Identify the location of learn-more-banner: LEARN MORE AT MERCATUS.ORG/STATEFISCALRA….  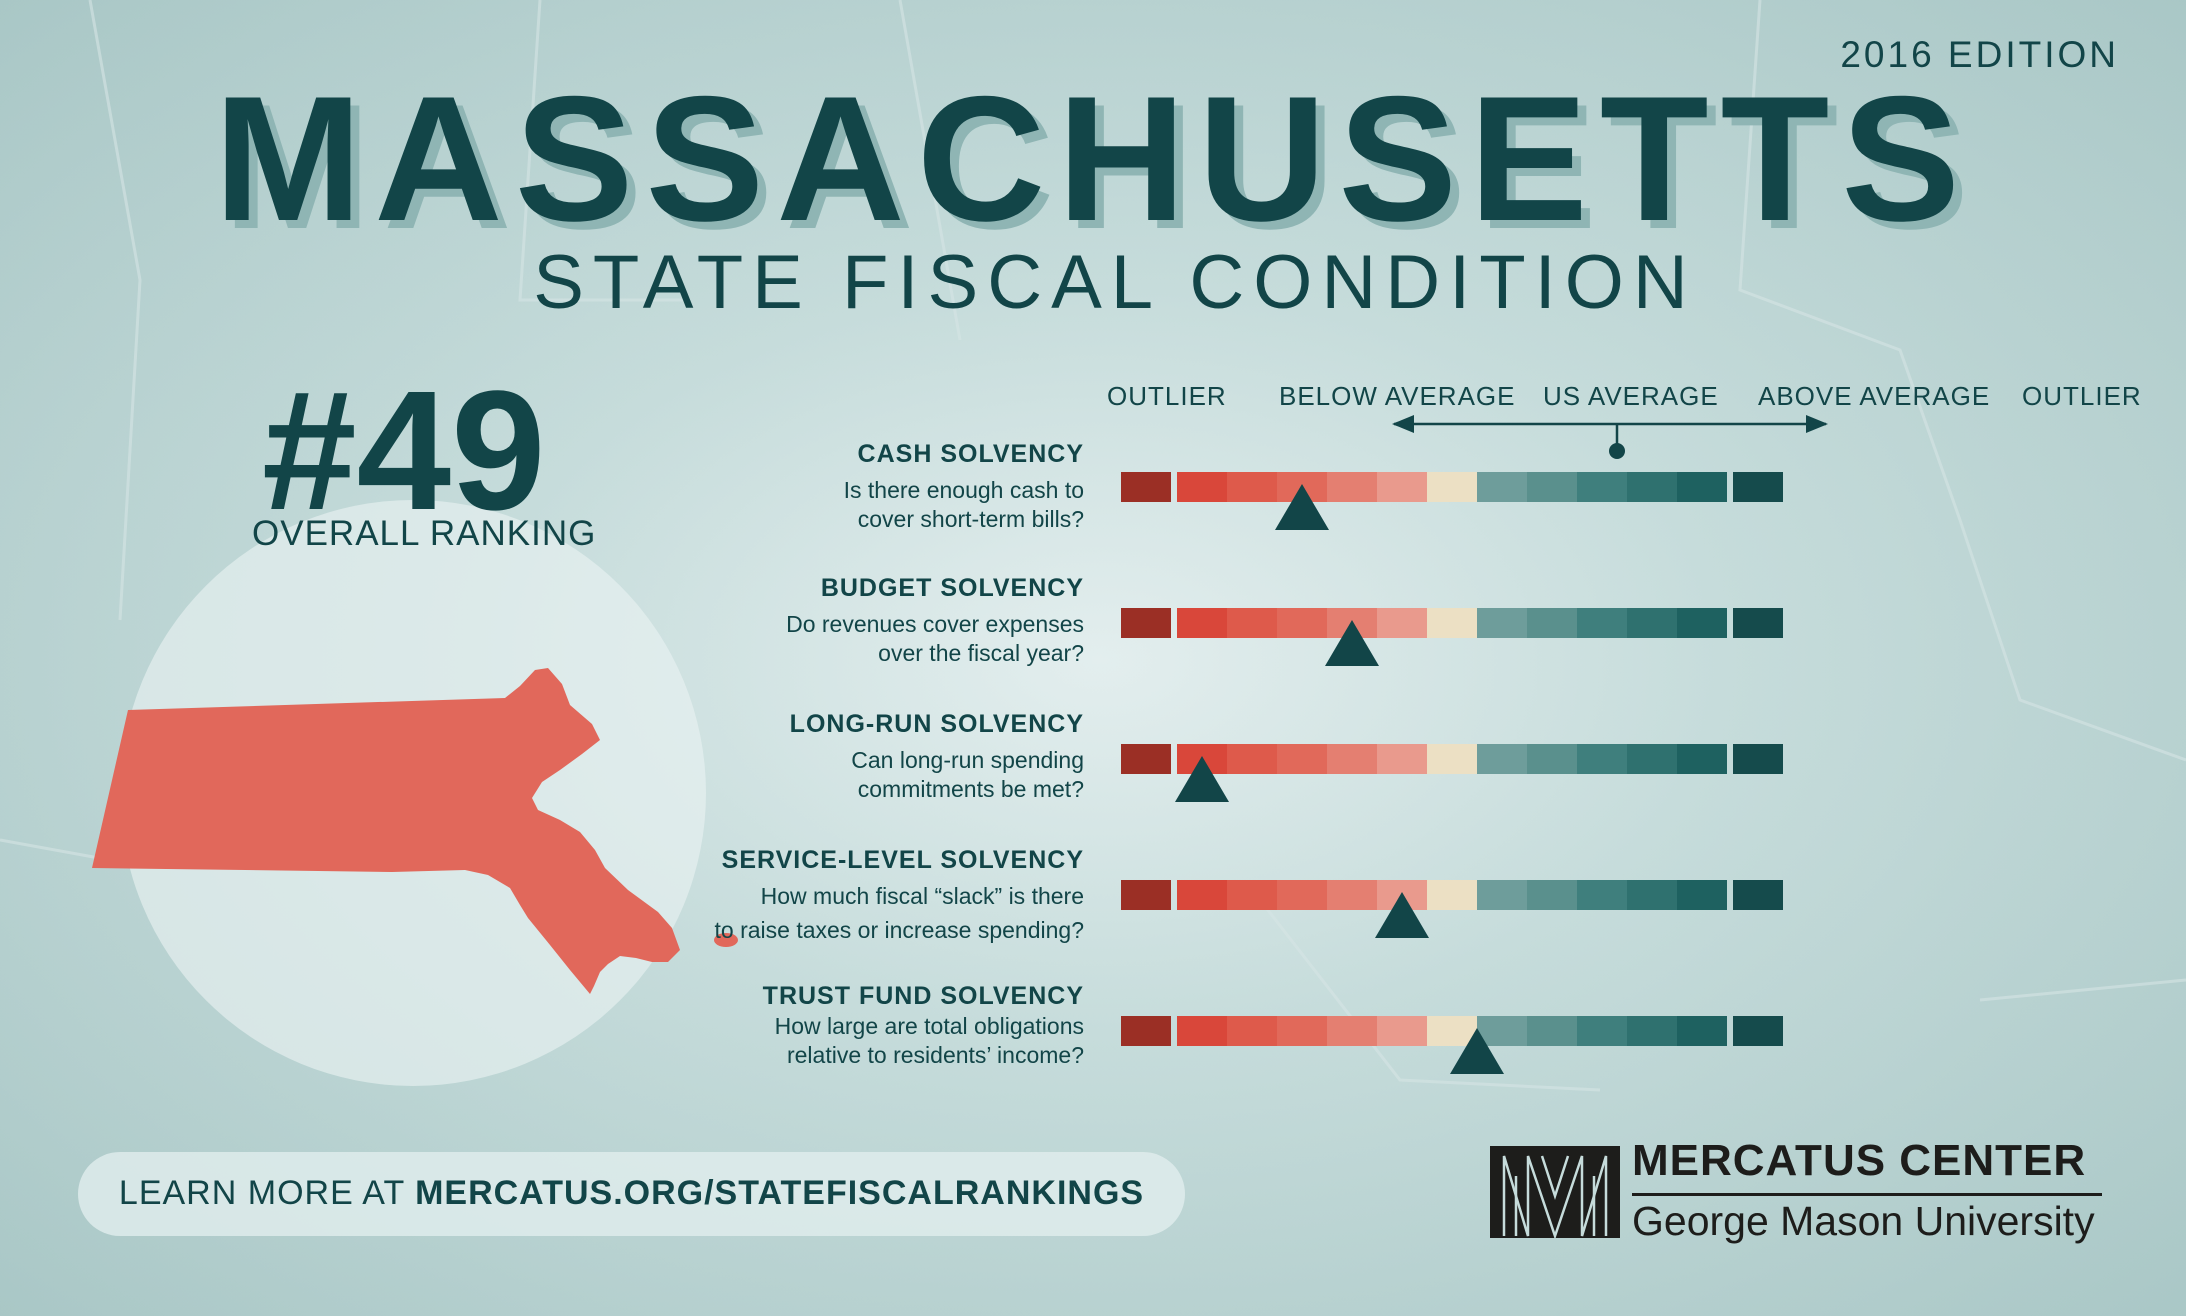
(631, 1194).